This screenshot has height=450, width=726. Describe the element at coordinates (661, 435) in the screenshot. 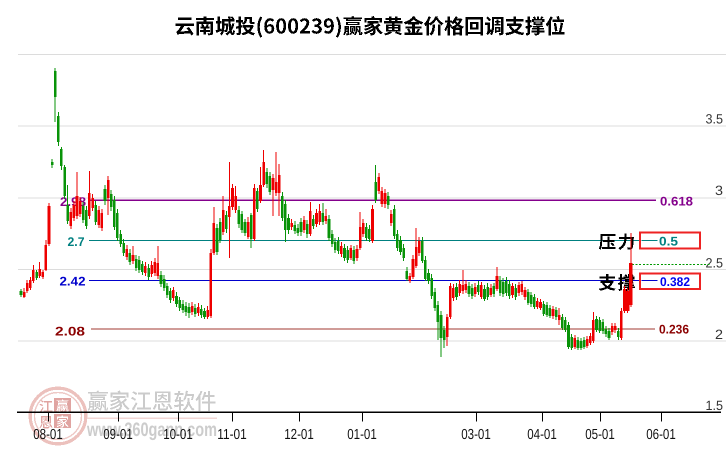

I see `svg-text: 06-01` at that location.